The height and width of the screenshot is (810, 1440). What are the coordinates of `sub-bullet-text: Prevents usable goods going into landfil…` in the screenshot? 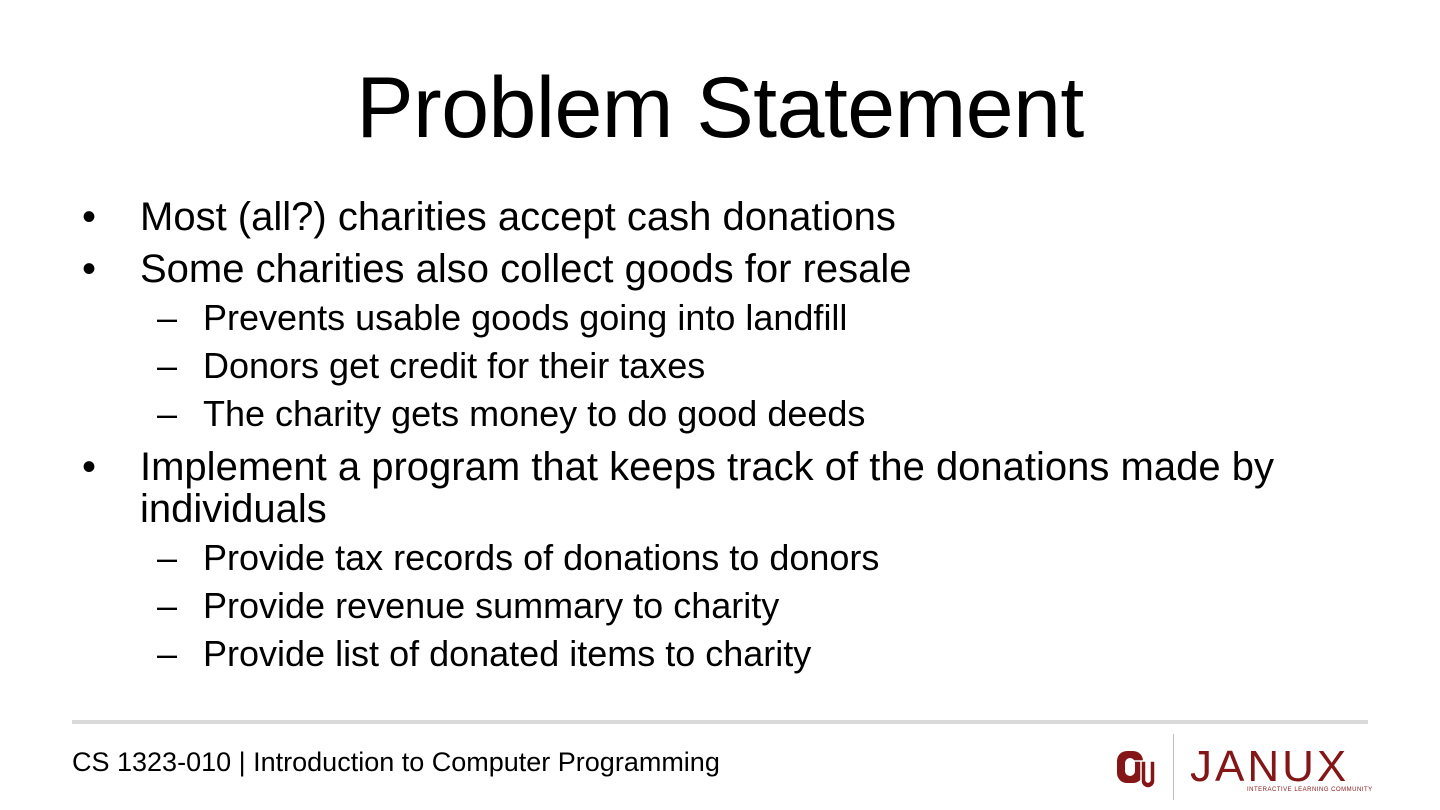 It's located at (525, 317).